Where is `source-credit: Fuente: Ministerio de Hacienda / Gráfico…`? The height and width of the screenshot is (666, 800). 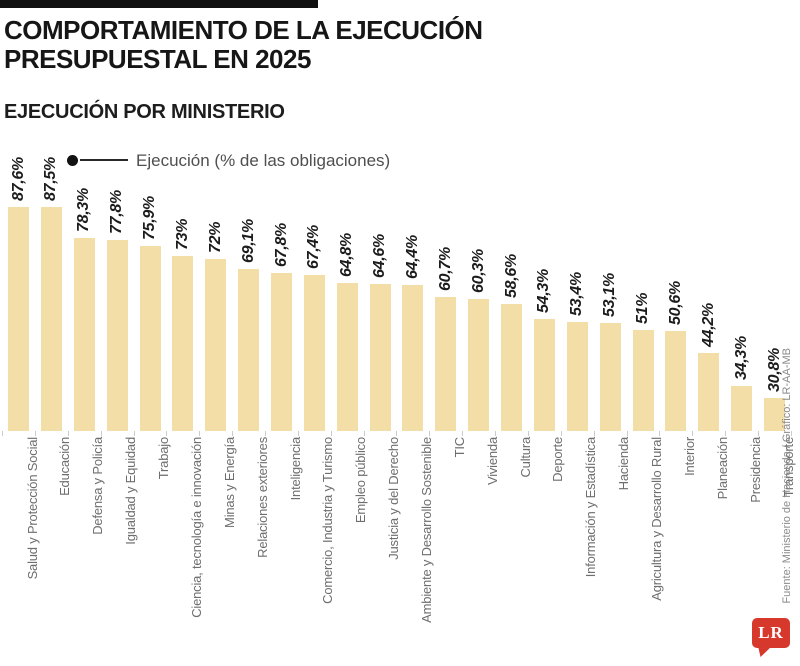
source-credit: Fuente: Ministerio de Hacienda / Gráfico… is located at coordinates (787, 476).